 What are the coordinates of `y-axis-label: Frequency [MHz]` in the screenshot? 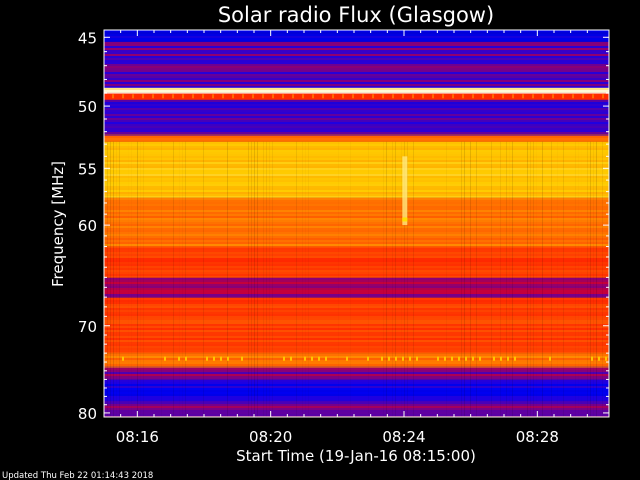 It's located at (58, 224).